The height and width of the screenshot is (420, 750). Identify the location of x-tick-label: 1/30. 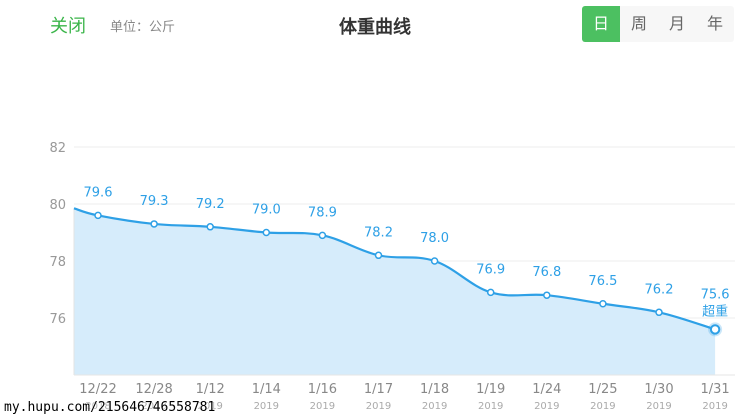
(658, 389).